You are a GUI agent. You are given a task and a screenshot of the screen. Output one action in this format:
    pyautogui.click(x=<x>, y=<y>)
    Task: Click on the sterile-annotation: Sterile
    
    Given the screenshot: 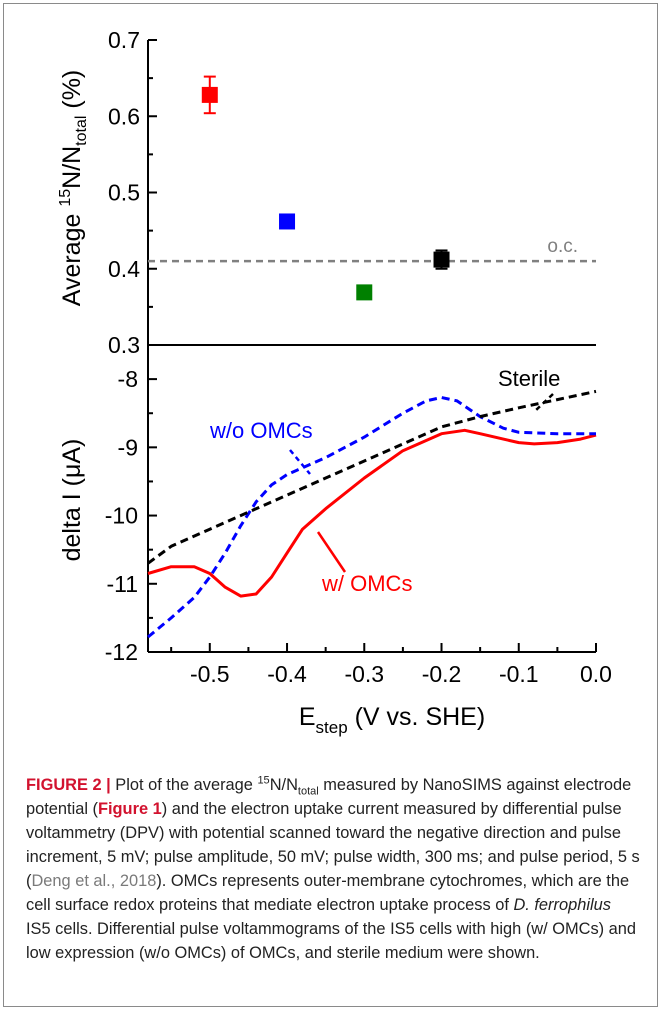 What is the action you would take?
    pyautogui.click(x=529, y=378)
    